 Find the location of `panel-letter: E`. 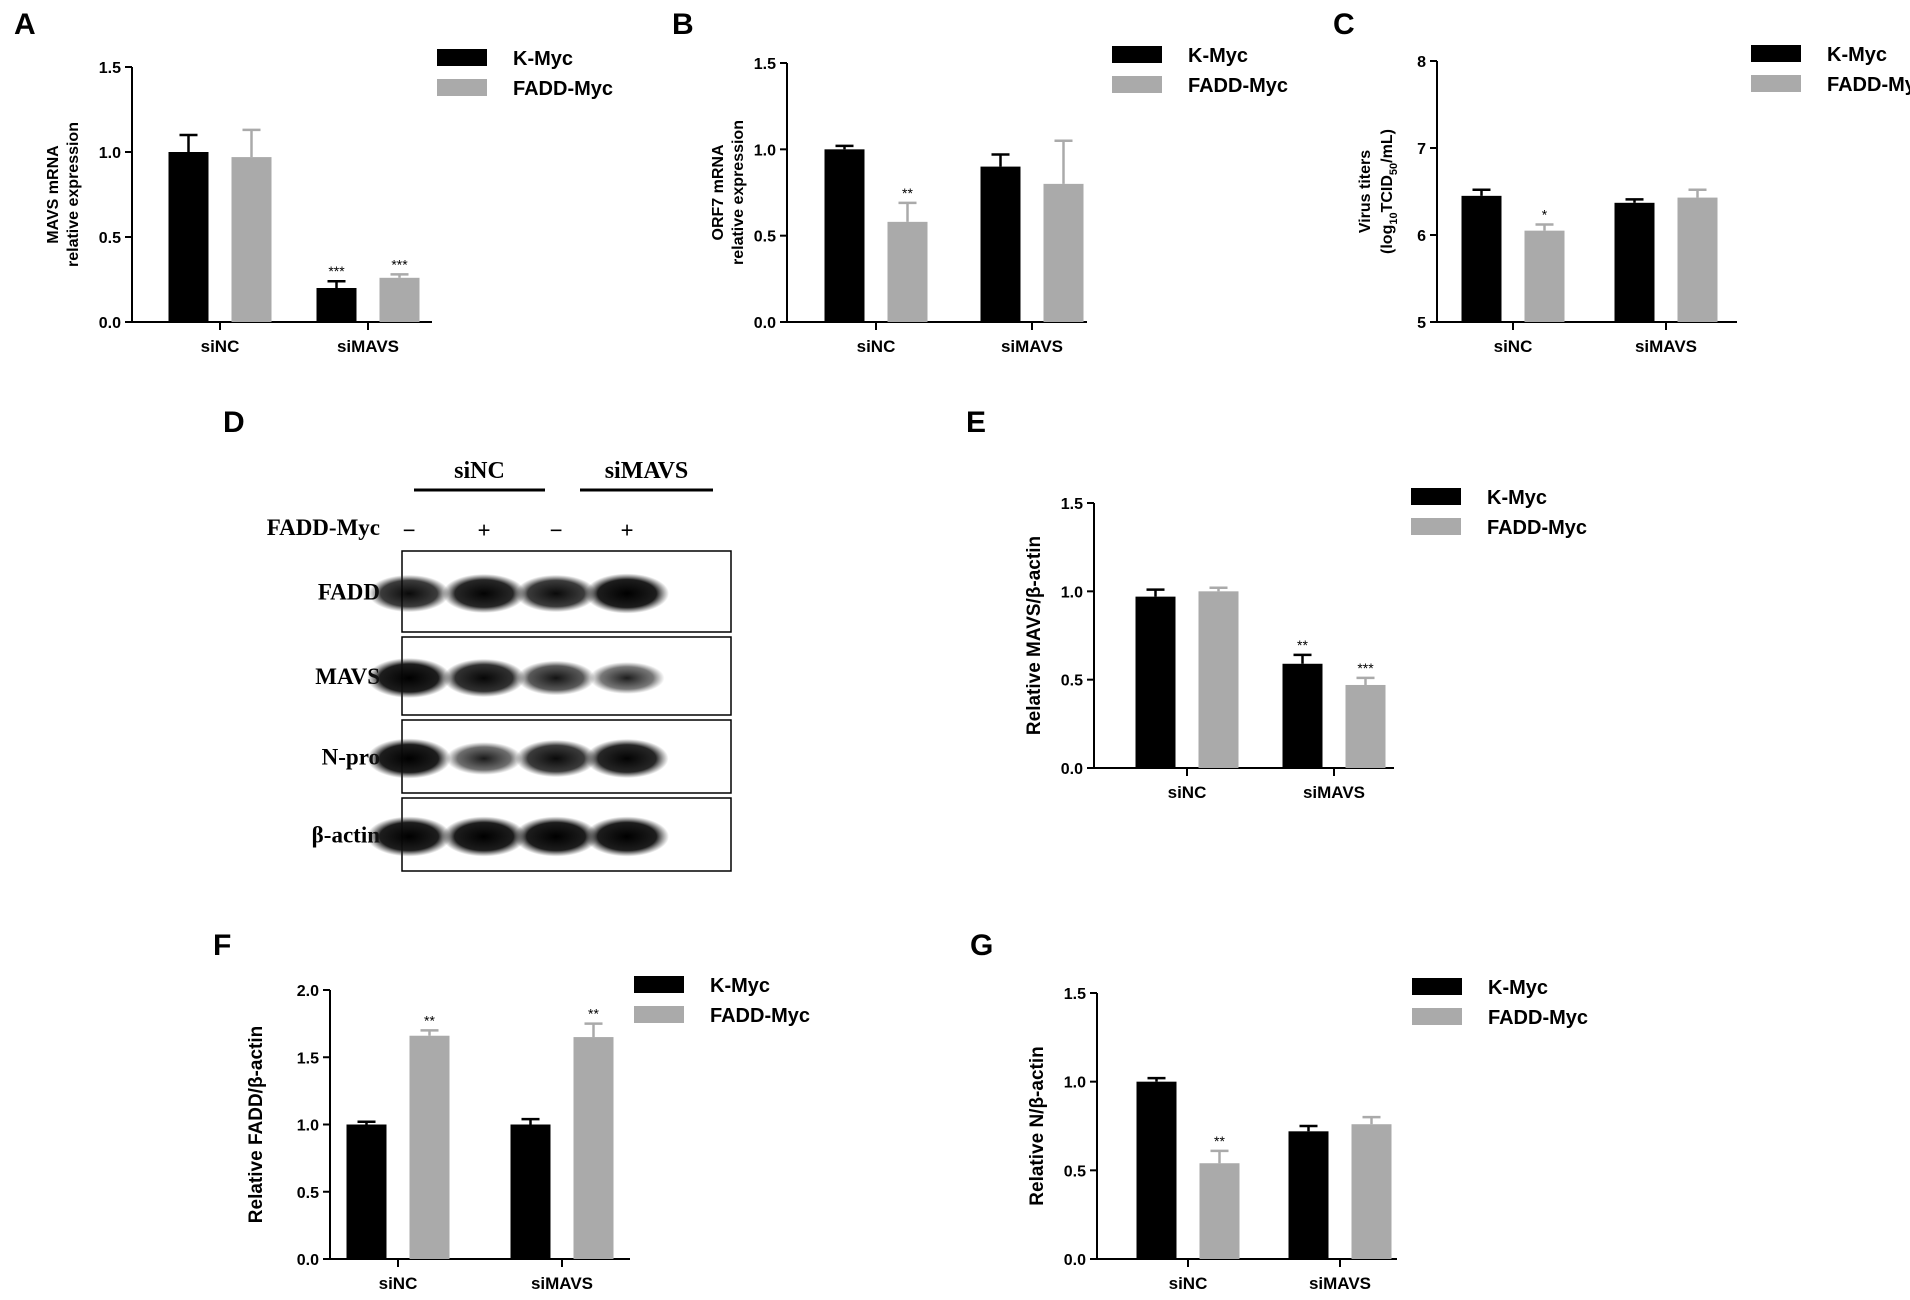

panel-letter: E is located at coordinates (976, 422).